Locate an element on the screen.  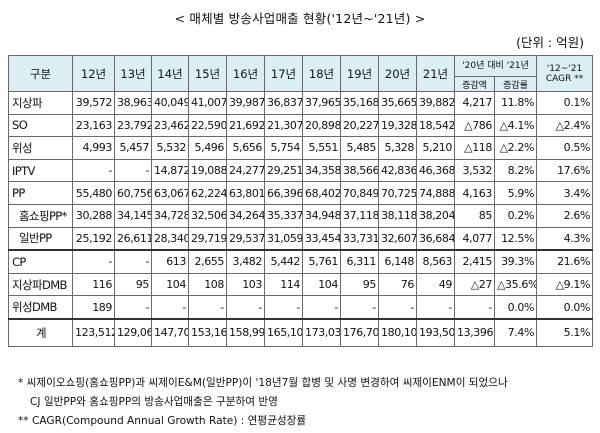
table-cell: 35,168 is located at coordinates (359, 103).